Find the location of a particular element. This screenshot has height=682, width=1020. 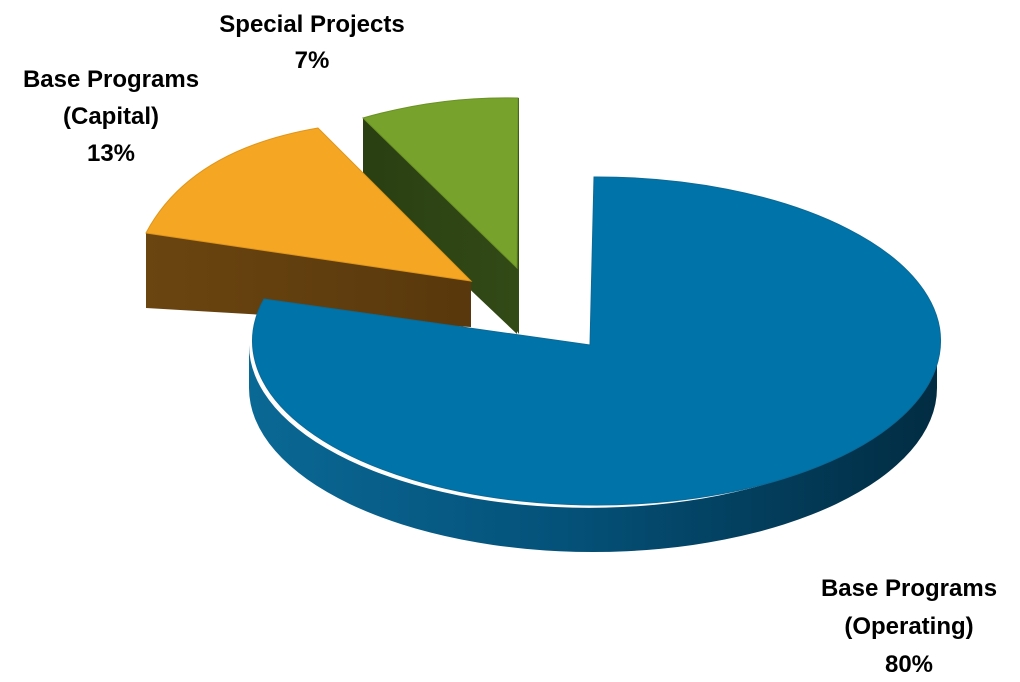

label-base-programs-operating-subname: (Operating) is located at coordinates (908, 626).